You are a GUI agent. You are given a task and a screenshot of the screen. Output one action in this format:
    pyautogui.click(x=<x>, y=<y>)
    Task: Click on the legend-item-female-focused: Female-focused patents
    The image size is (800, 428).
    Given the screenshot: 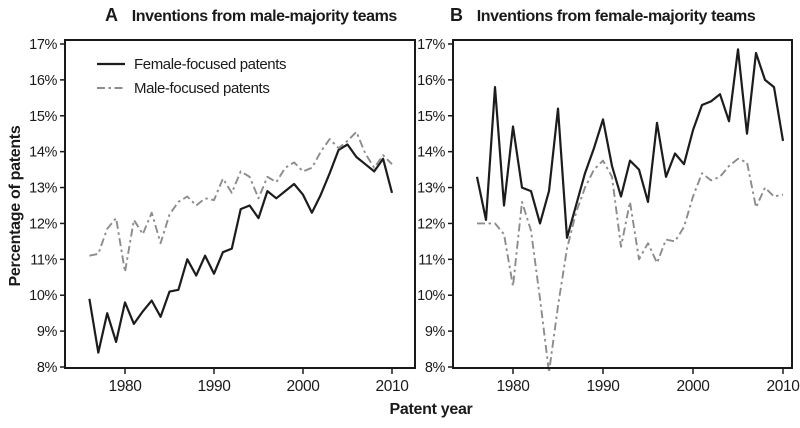 What is the action you would take?
    pyautogui.click(x=191, y=64)
    